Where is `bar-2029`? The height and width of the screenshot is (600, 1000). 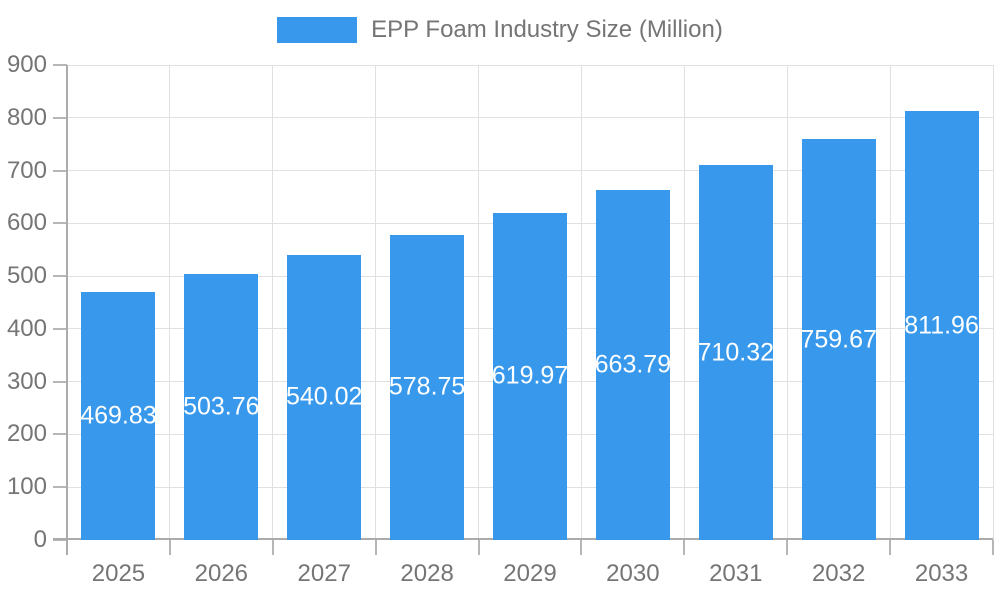
bar-2029 is located at coordinates (530, 376).